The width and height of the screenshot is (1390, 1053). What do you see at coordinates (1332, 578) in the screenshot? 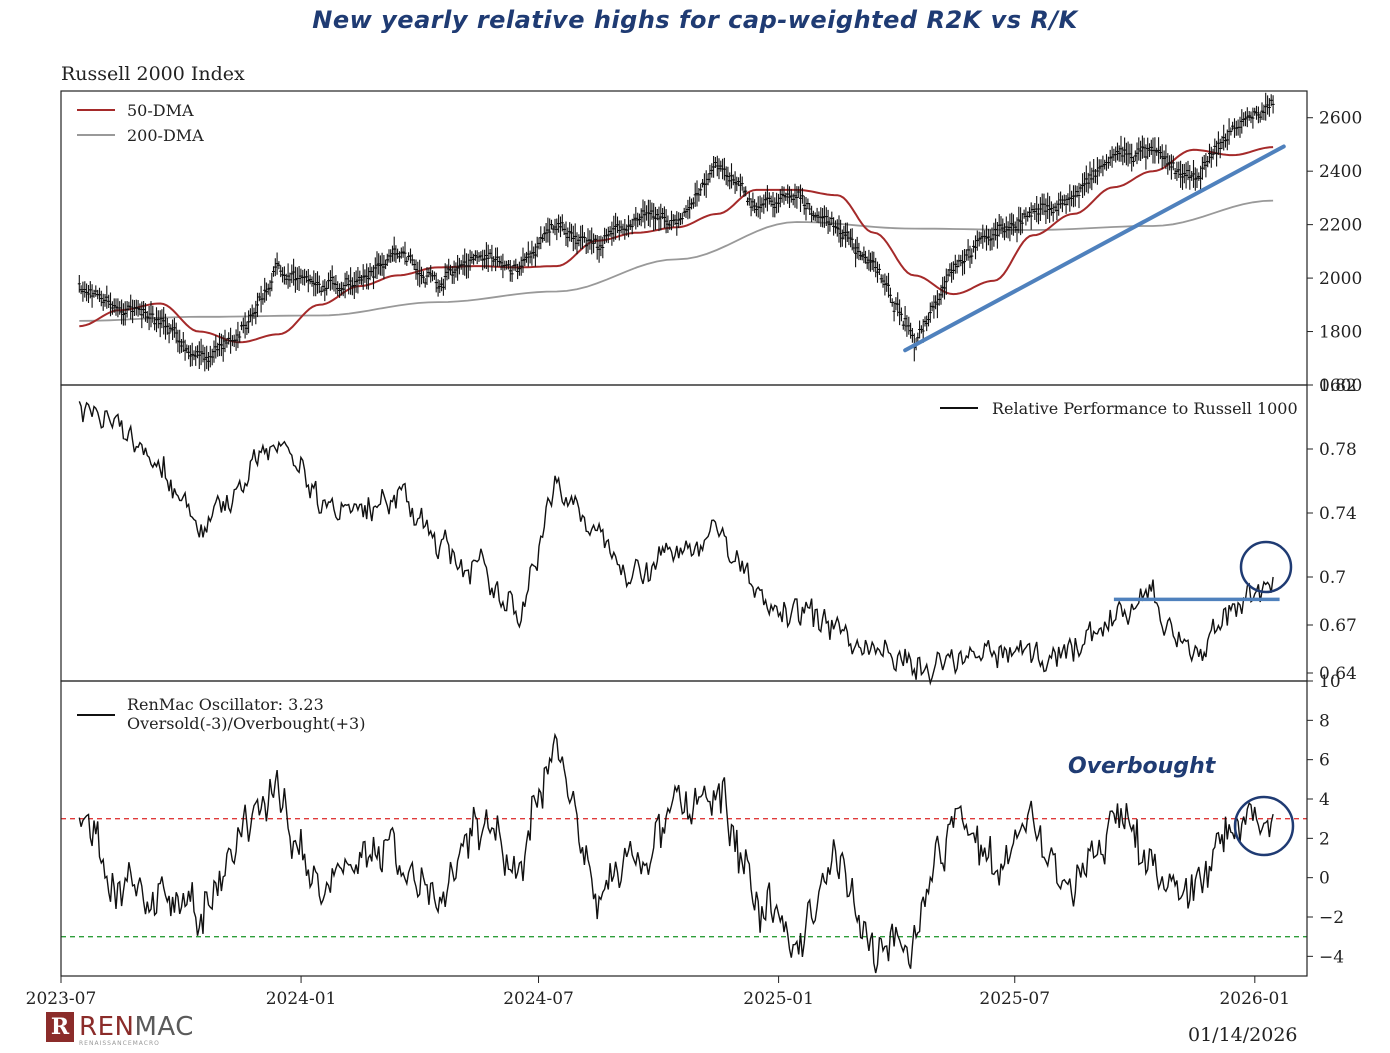
I see `y-tick-label: 0.7` at bounding box center [1332, 578].